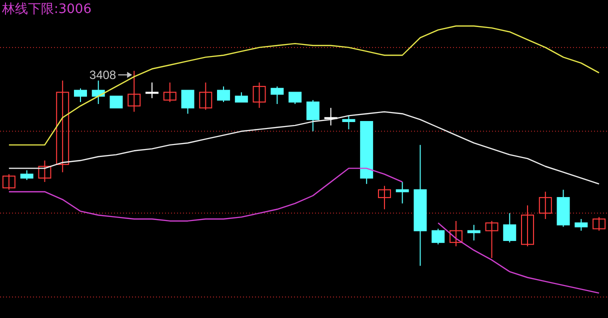 Image resolution: width=608 pixels, height=318 pixels. I want to click on annotation: 3408, so click(102, 75).